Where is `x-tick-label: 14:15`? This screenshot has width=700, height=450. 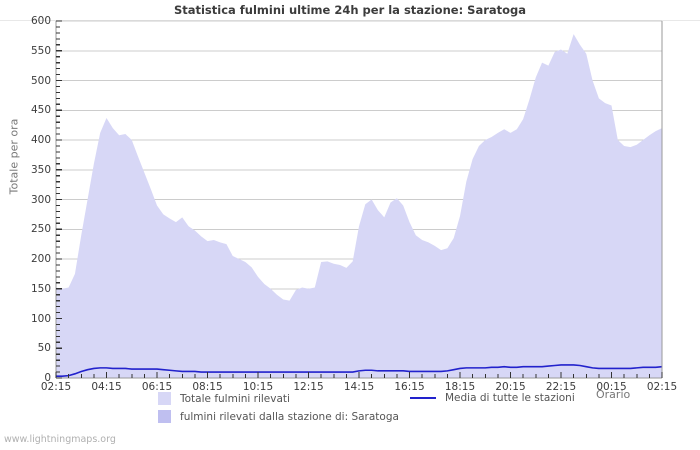
x-tick-label: 14:15 is located at coordinates (359, 387).